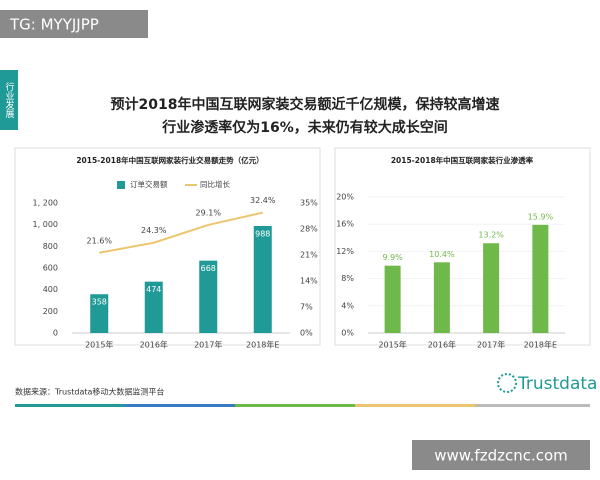 This screenshot has height=480, width=600. What do you see at coordinates (99, 302) in the screenshot?
I see `data-label: 358` at bounding box center [99, 302].